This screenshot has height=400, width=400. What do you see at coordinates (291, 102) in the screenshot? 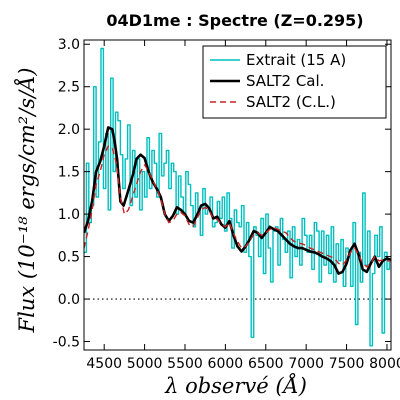
I see `legend-label-2: SALT2 (C.L.)` at bounding box center [291, 102].